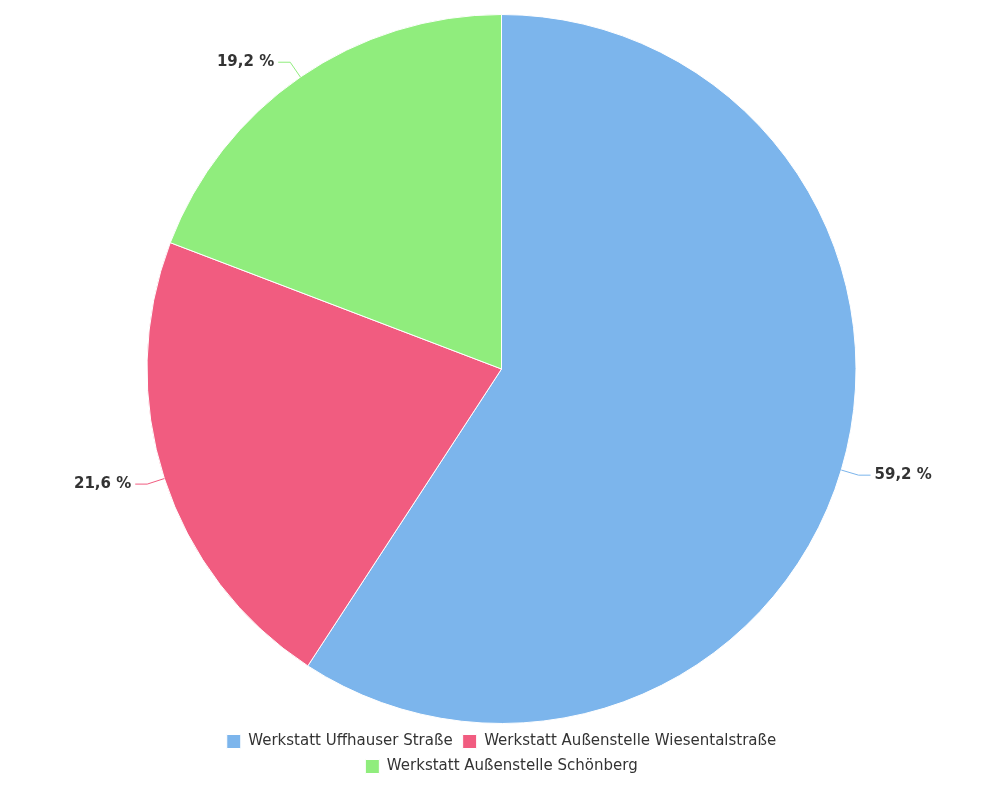  Describe the element at coordinates (903, 474) in the screenshot. I see `data-label: 59,2 %` at that location.